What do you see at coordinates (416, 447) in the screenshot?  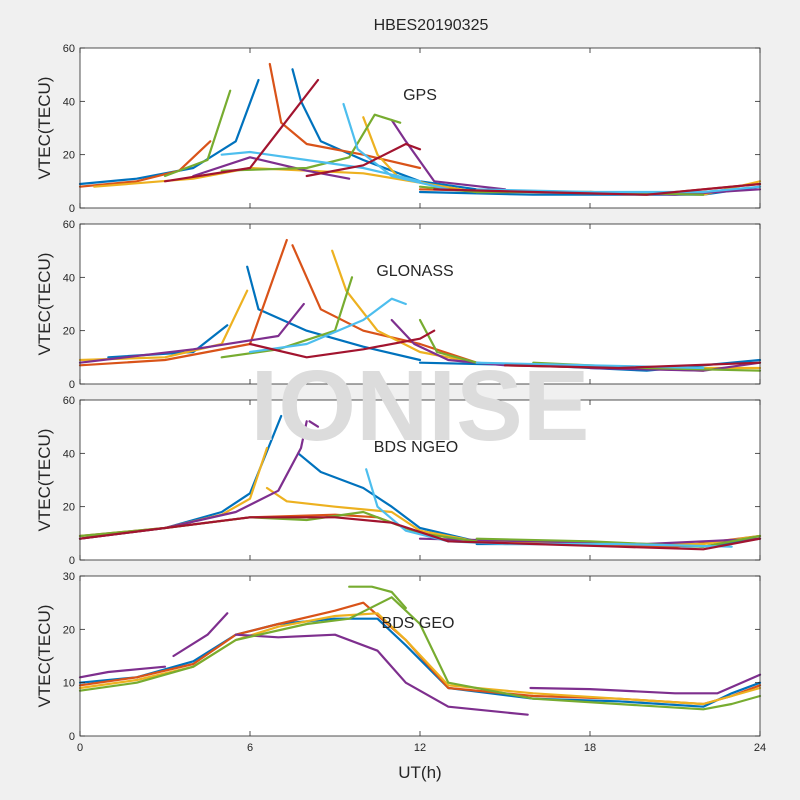 I see `panel-label-2: BDS NGEO` at bounding box center [416, 447].